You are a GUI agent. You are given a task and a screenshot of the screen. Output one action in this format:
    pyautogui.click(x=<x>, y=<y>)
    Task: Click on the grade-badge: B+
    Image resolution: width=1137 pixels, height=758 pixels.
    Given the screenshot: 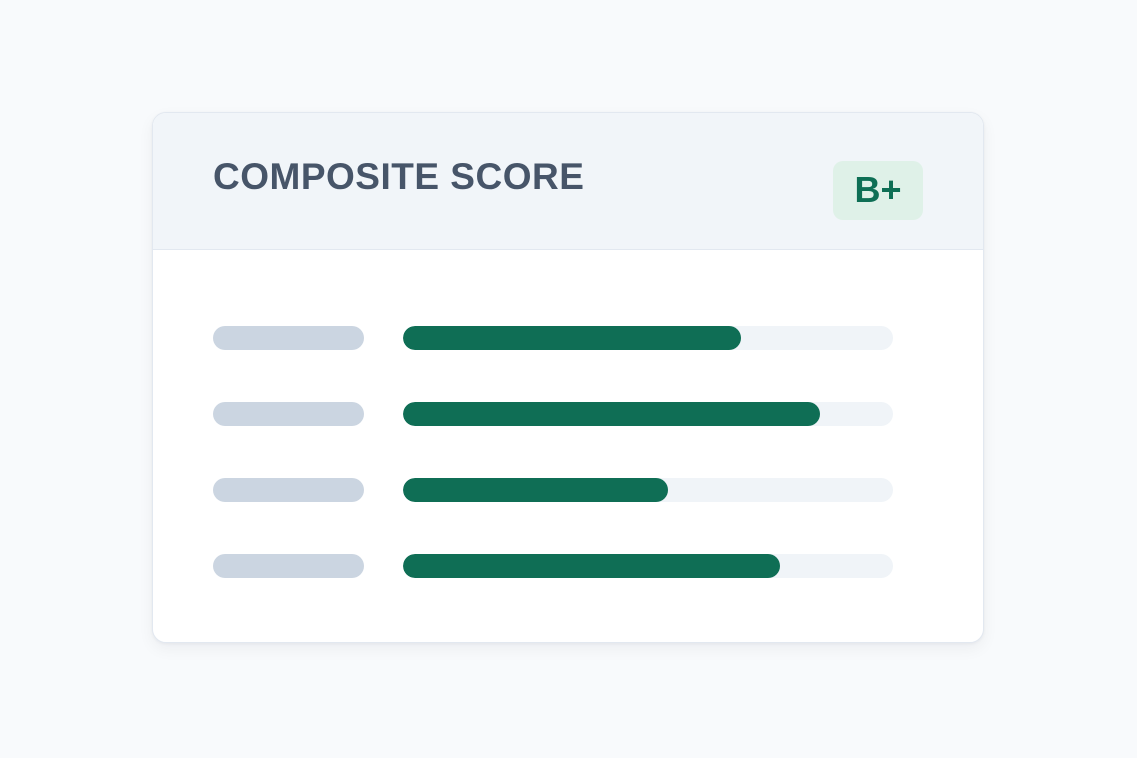 What is the action you would take?
    pyautogui.click(x=878, y=190)
    